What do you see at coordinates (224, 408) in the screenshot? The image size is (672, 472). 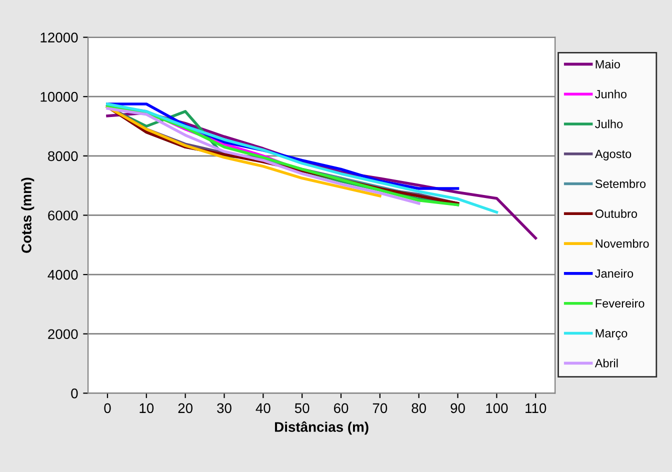 I see `x-tick-label: 30` at bounding box center [224, 408].